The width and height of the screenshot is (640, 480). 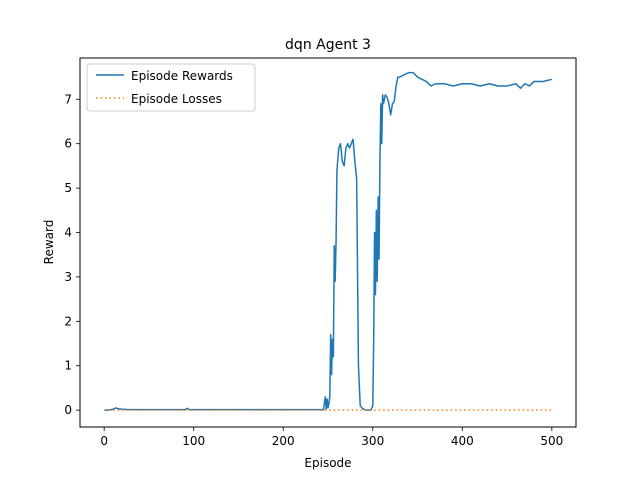 What do you see at coordinates (182, 76) in the screenshot?
I see `legend-label-episode-rewards: Episode Rewards` at bounding box center [182, 76].